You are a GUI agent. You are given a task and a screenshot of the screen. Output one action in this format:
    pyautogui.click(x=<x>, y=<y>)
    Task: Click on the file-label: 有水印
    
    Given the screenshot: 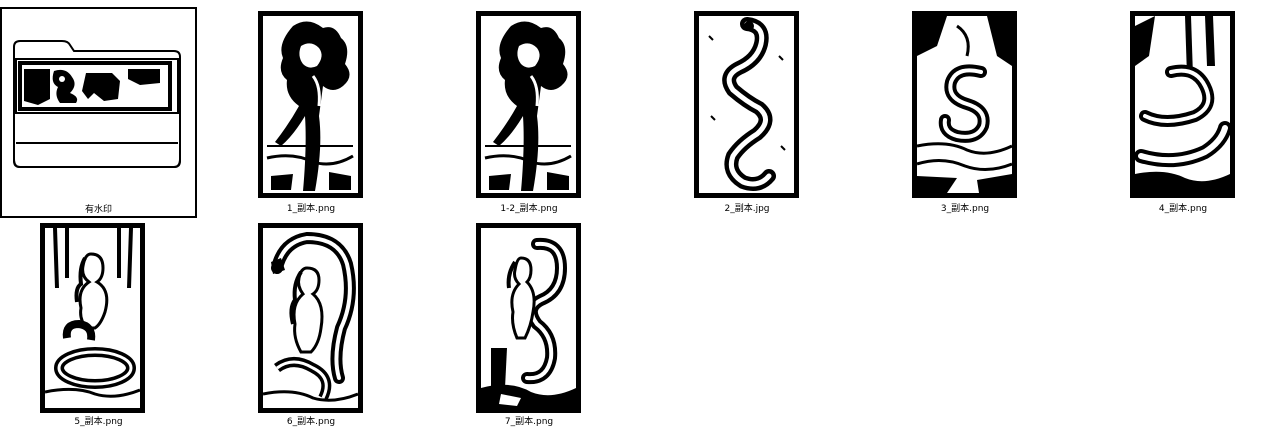 What is the action you would take?
    pyautogui.click(x=98, y=210)
    